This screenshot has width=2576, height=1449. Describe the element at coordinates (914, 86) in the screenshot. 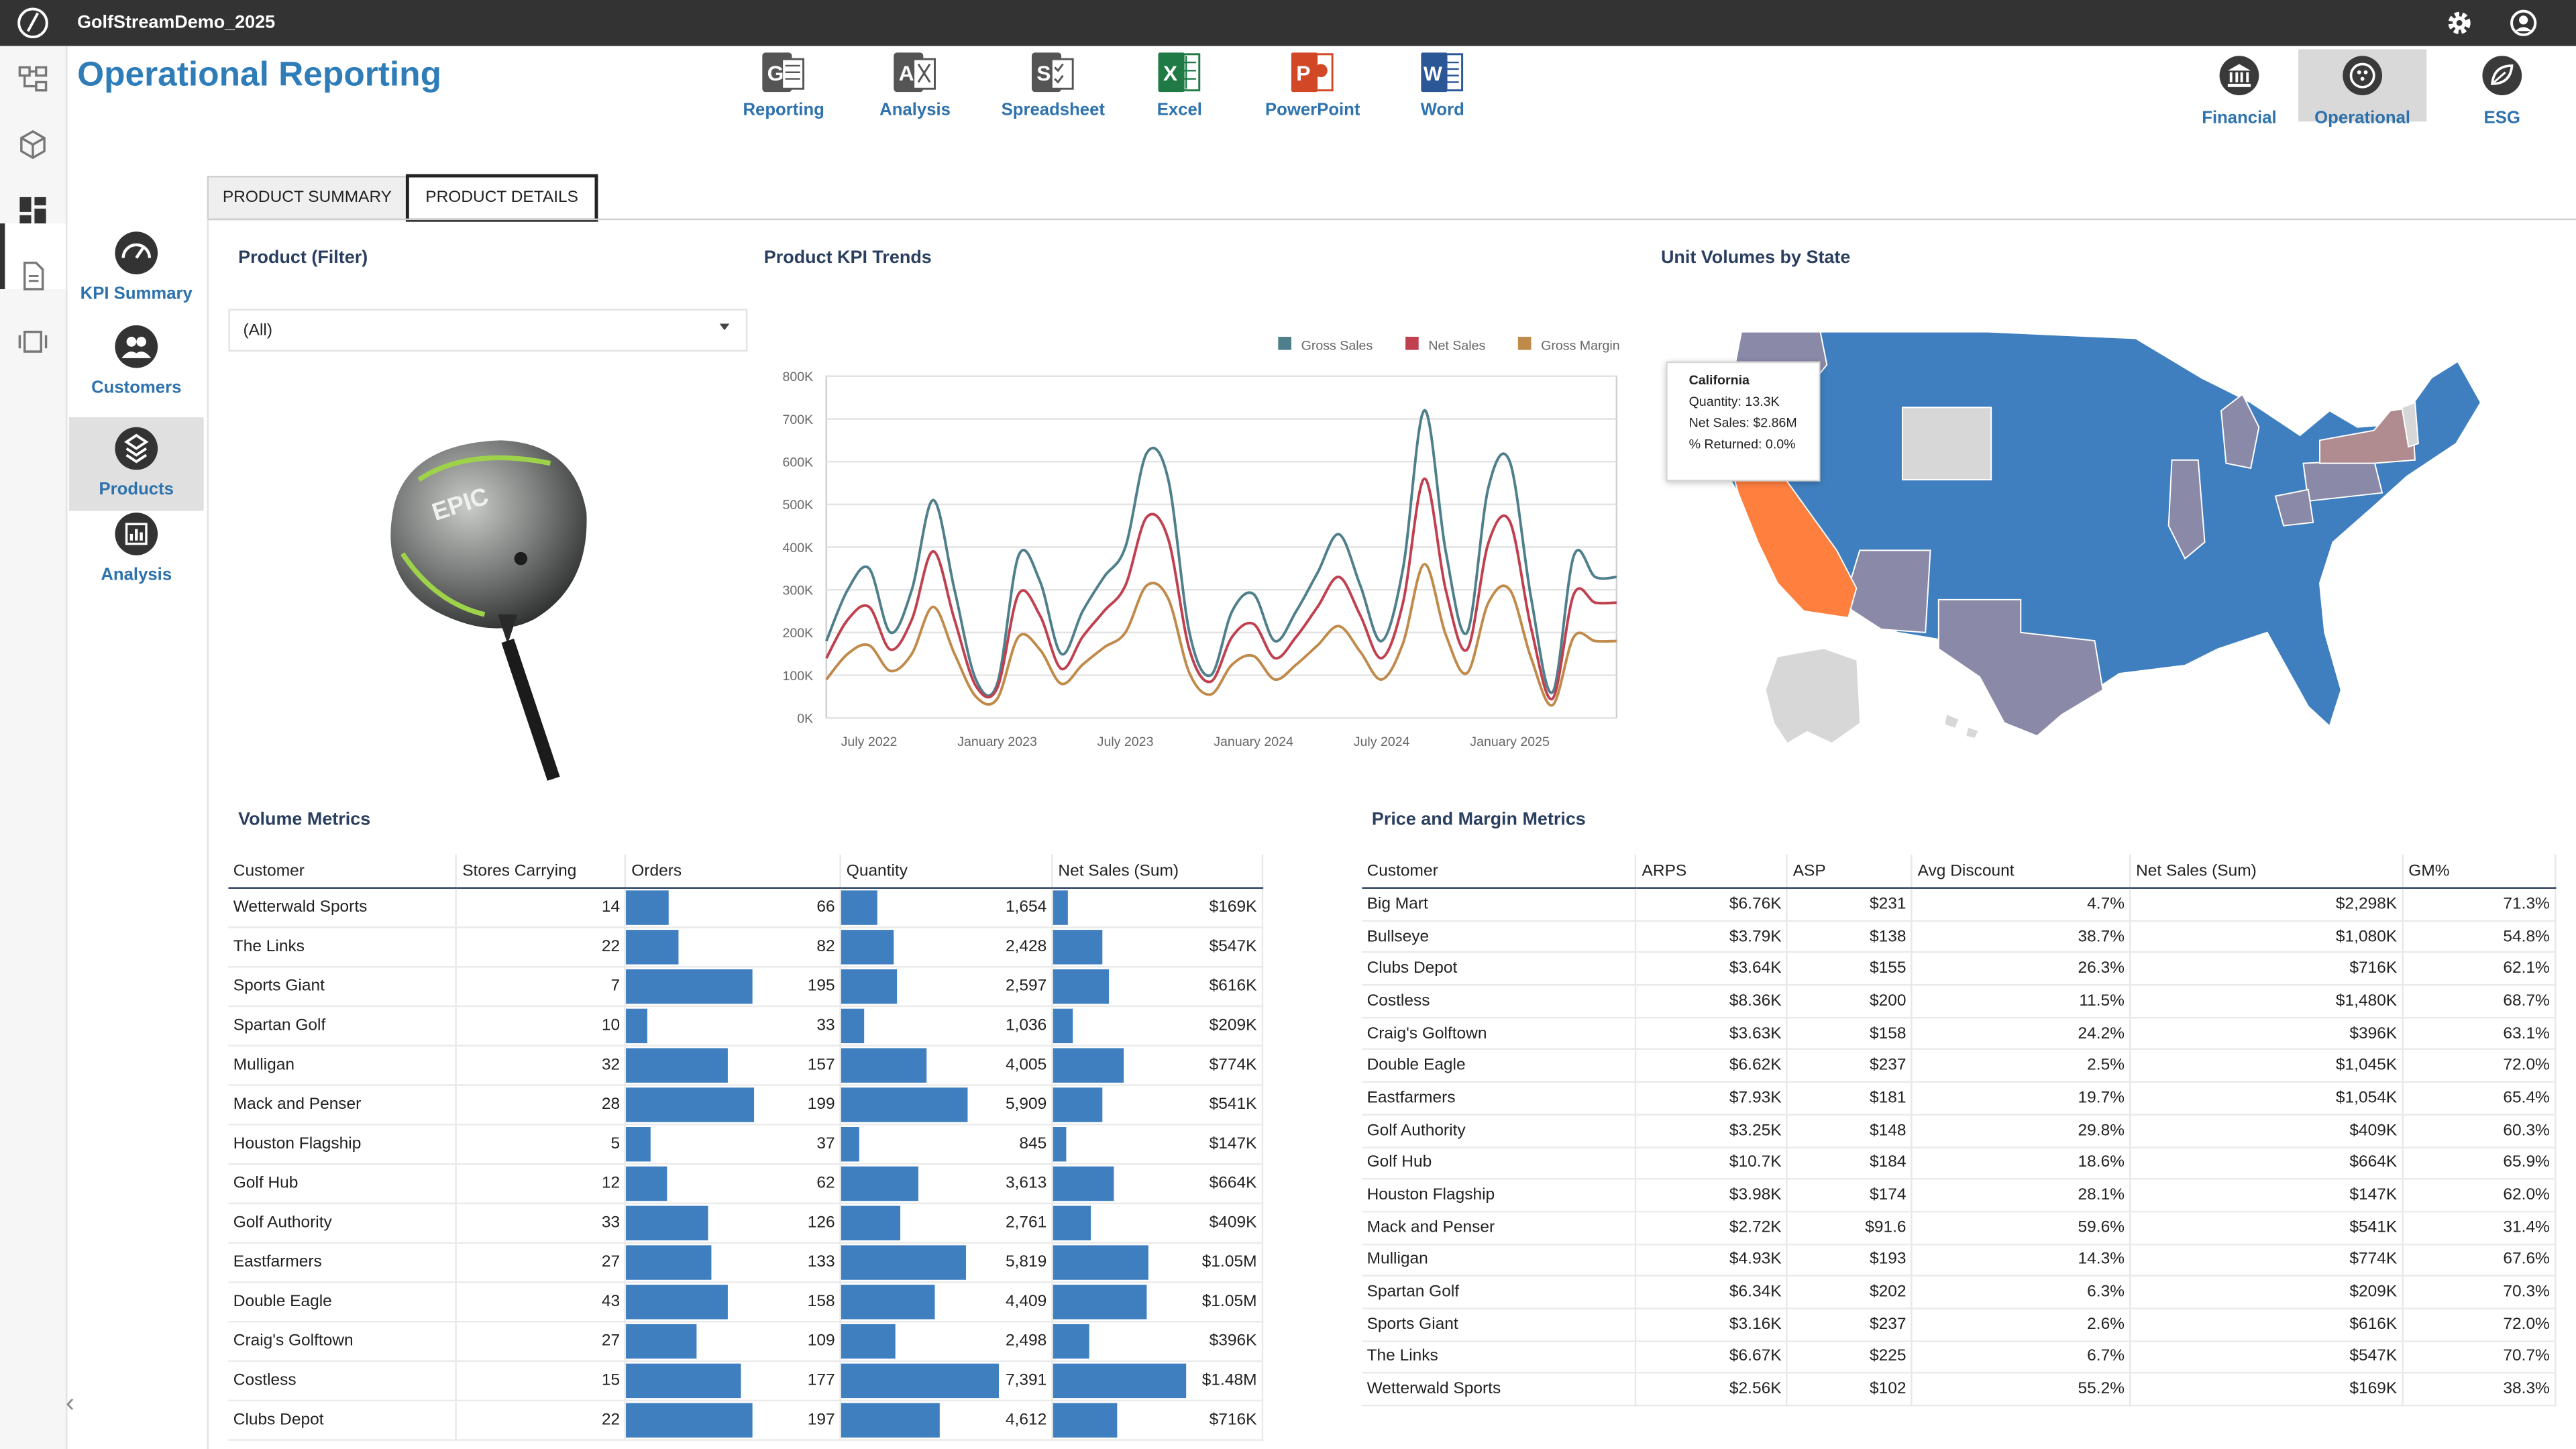

I see `export-analysis-button: A Analysis` at that location.